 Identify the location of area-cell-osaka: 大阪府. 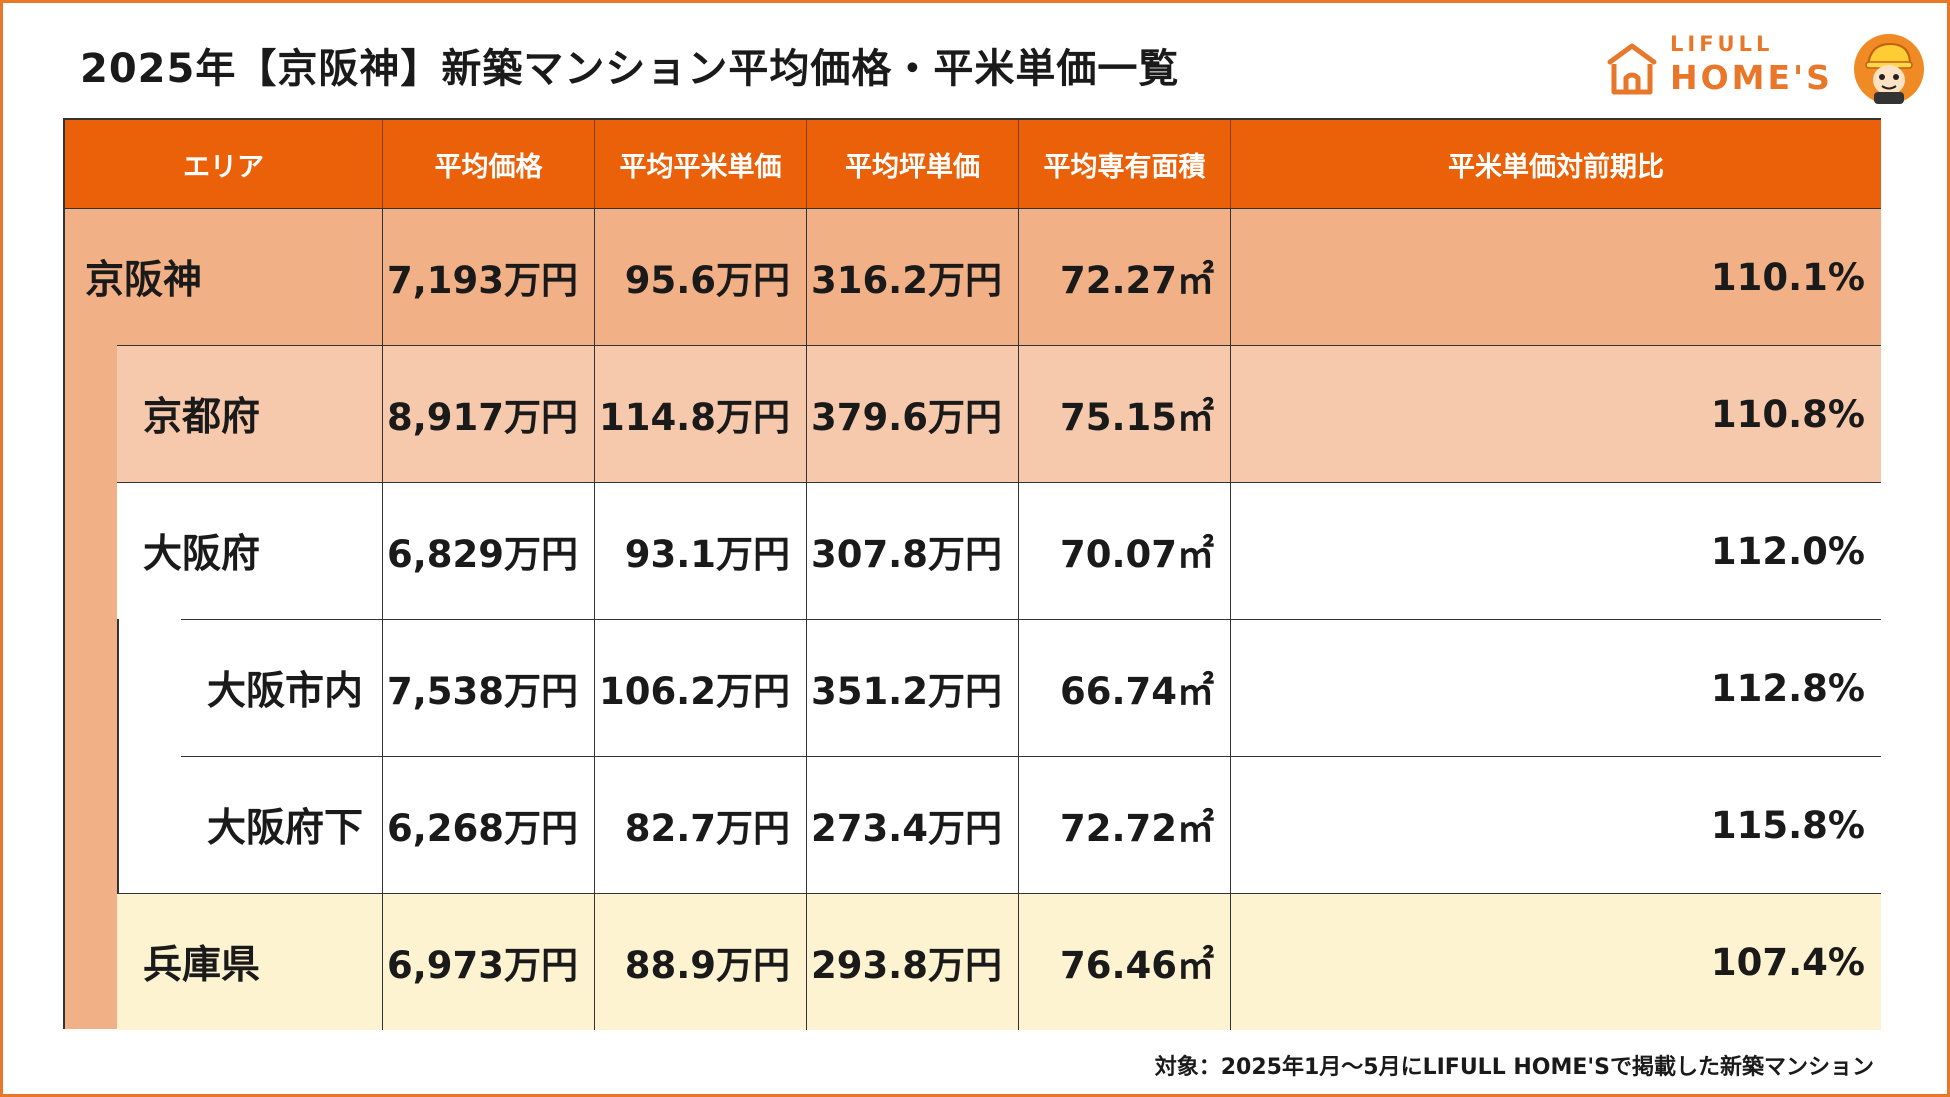
(250, 550).